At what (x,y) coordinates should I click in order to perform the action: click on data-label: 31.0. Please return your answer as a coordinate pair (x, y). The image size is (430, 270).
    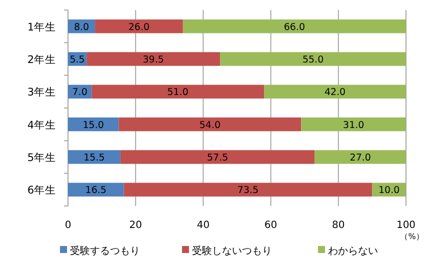
    Looking at the image, I should click on (353, 125).